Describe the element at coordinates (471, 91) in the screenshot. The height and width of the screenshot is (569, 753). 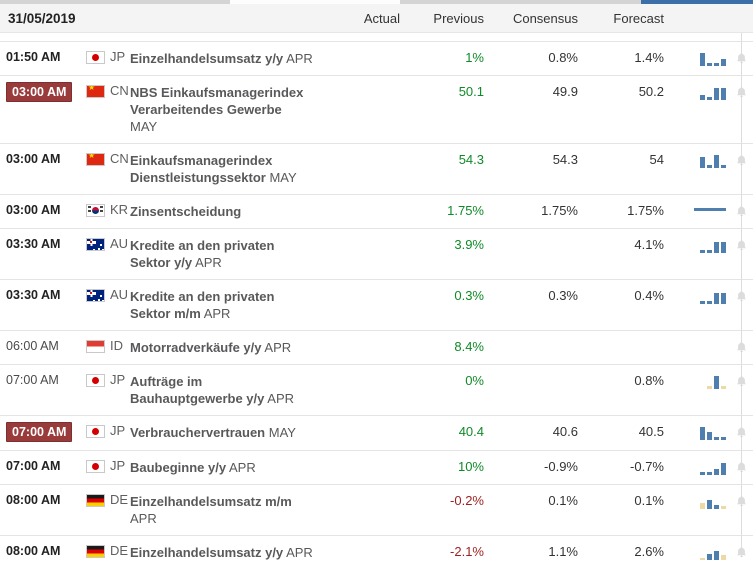
I see `previous-value: 50.1` at that location.